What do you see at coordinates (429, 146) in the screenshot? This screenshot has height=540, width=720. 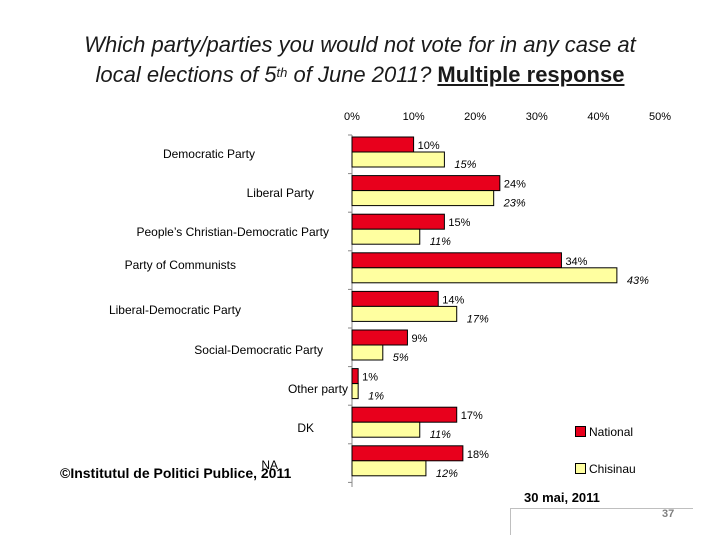 I see `data-label-national: 10%` at bounding box center [429, 146].